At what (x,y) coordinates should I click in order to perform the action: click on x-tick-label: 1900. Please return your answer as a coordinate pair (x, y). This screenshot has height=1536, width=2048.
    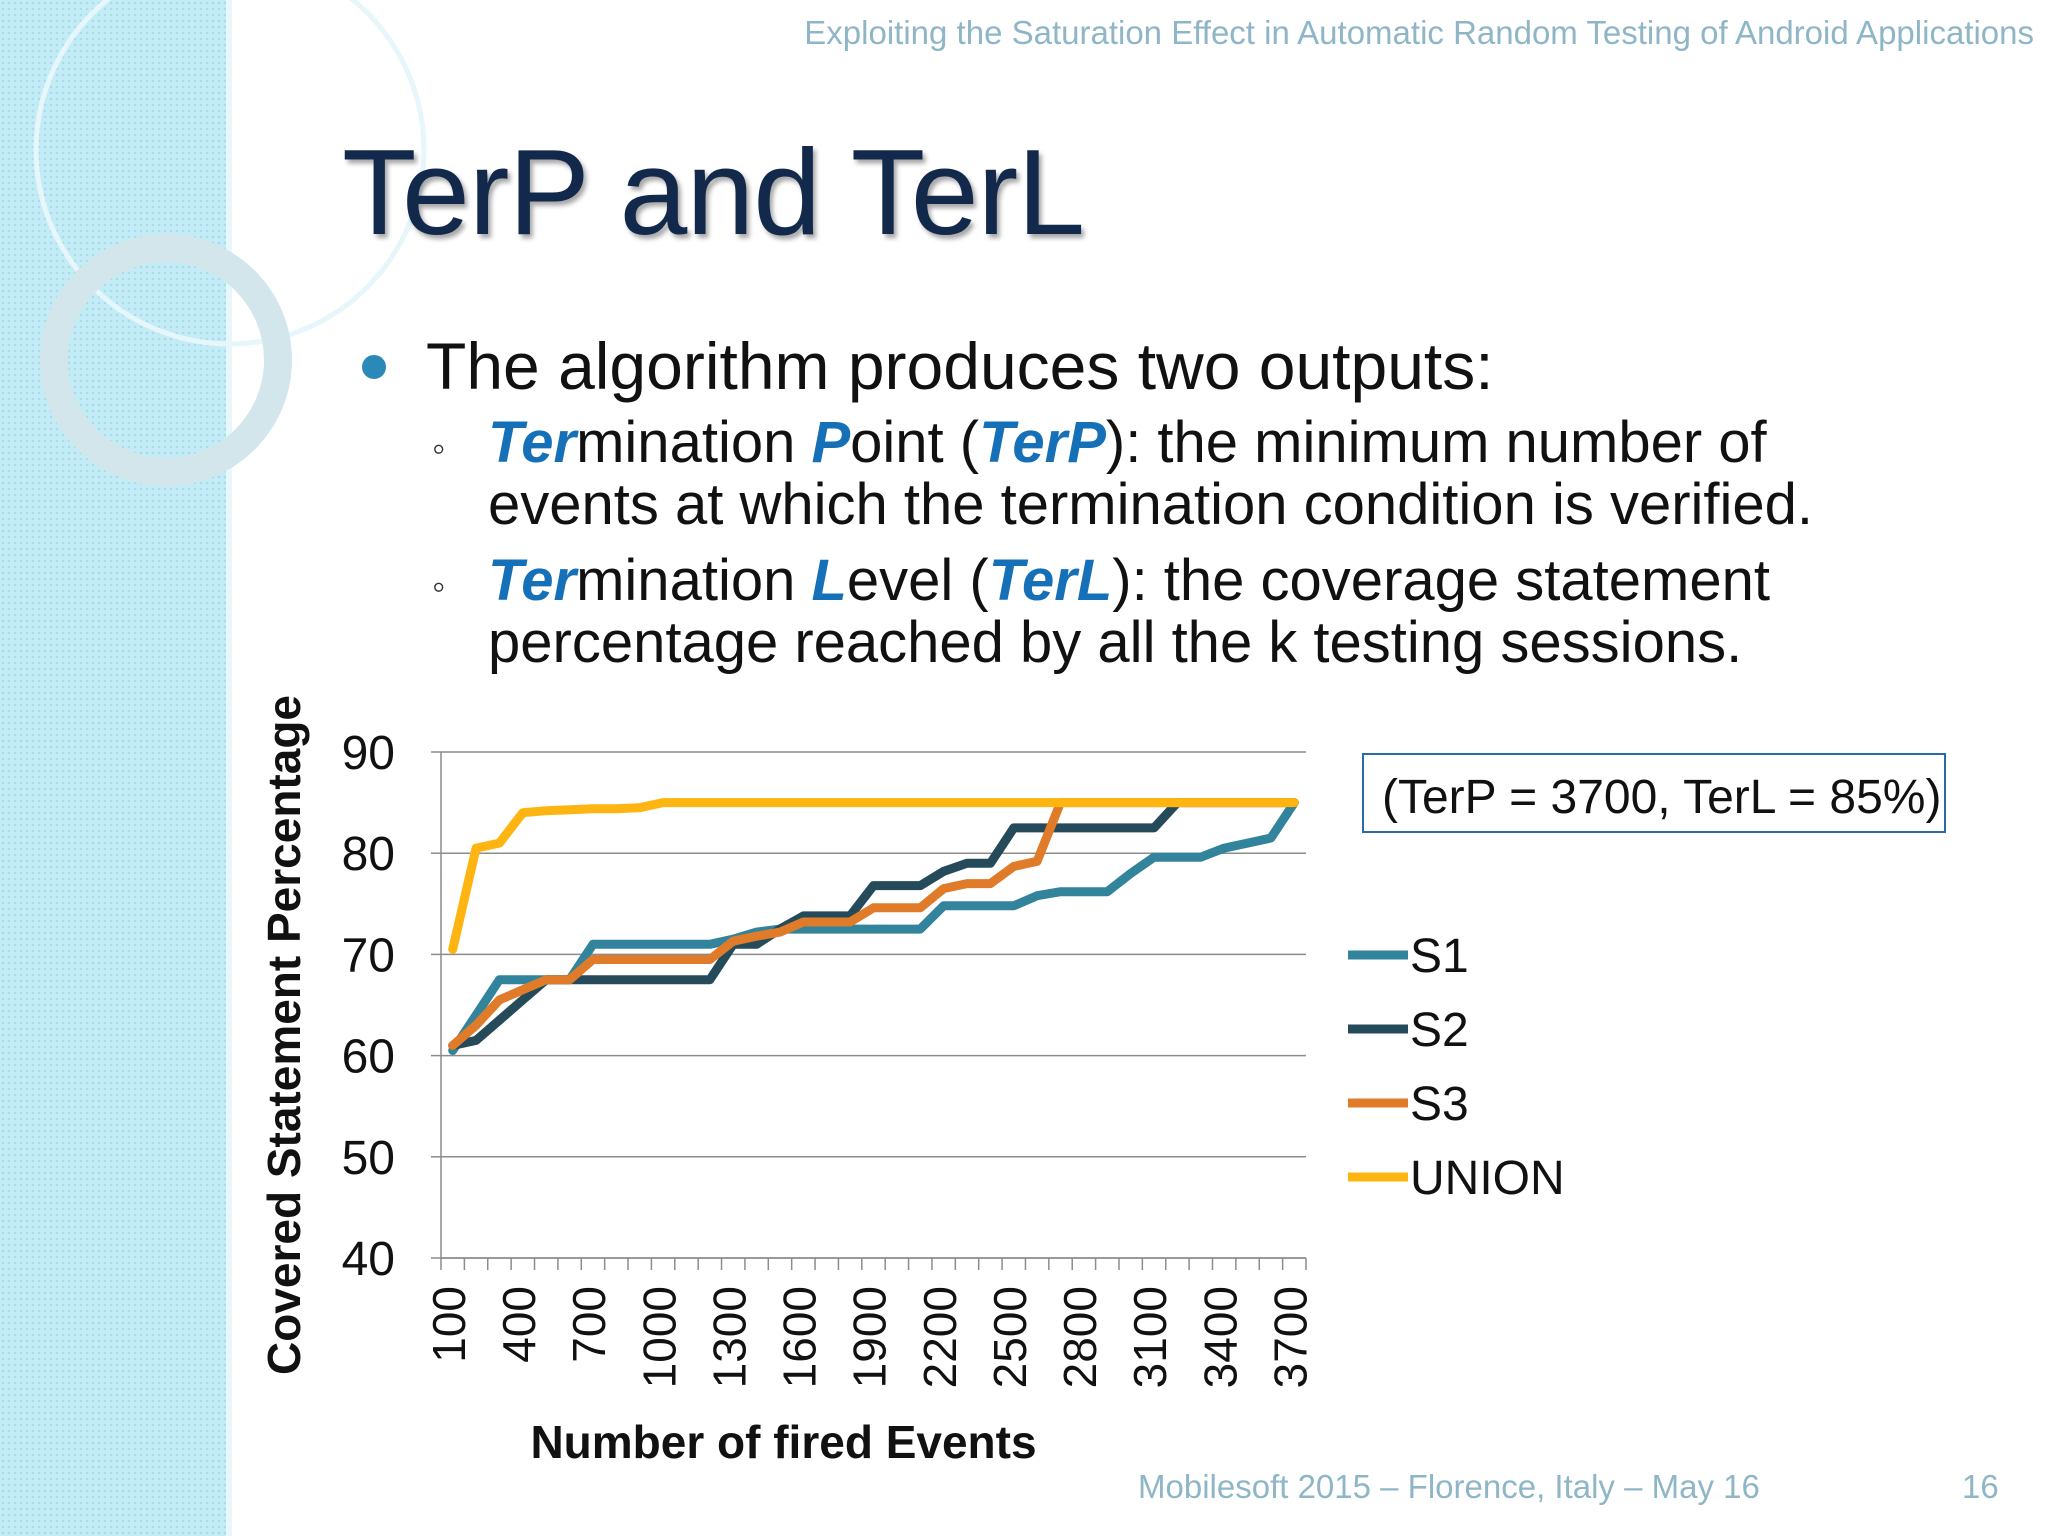
    Looking at the image, I should click on (870, 1337).